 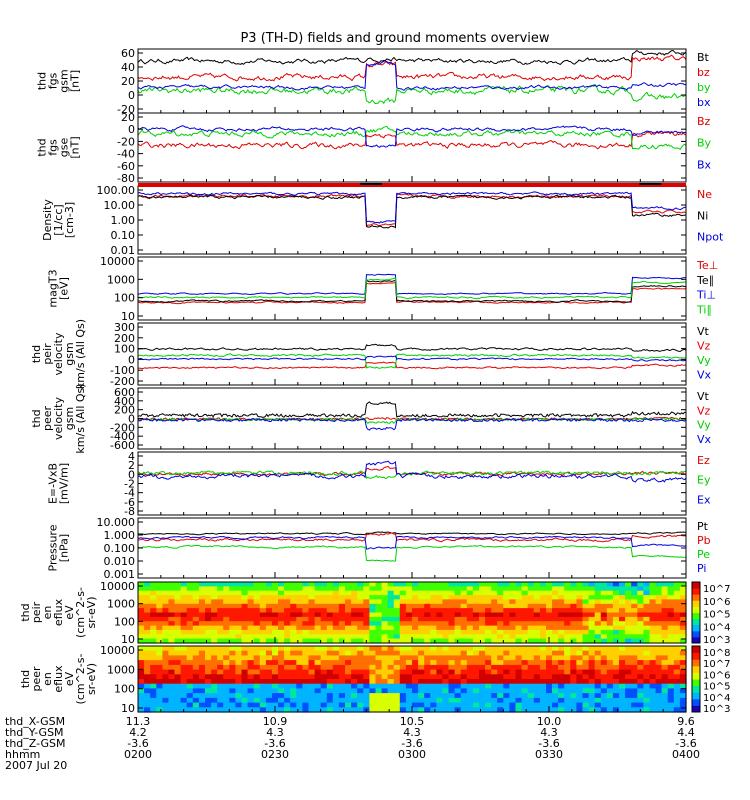 I want to click on panel-frame, so click(x=412, y=81).